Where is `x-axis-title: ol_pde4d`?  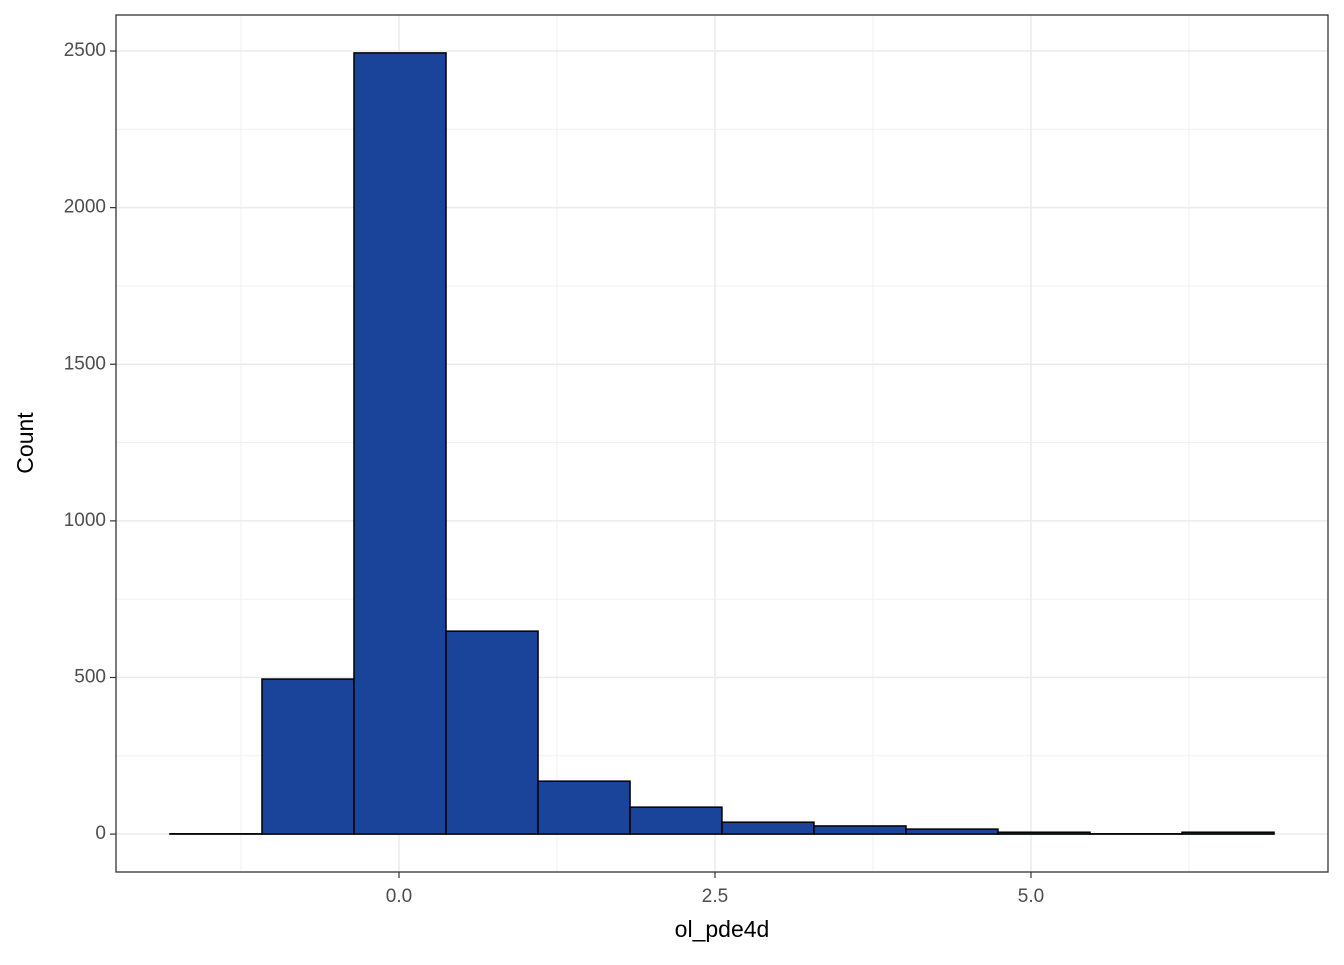 x-axis-title: ol_pde4d is located at coordinates (722, 929).